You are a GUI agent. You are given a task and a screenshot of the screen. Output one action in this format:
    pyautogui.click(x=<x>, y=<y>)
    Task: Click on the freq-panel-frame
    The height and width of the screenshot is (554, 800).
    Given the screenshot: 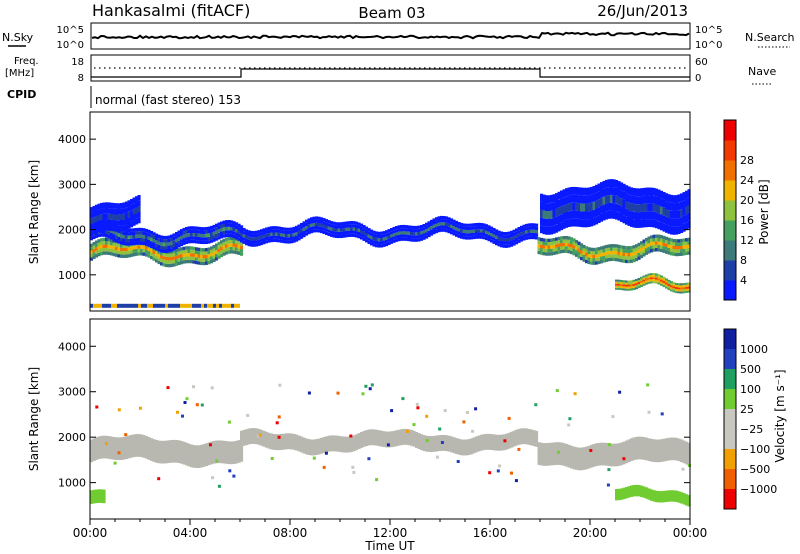 What is the action you would take?
    pyautogui.click(x=390, y=68)
    